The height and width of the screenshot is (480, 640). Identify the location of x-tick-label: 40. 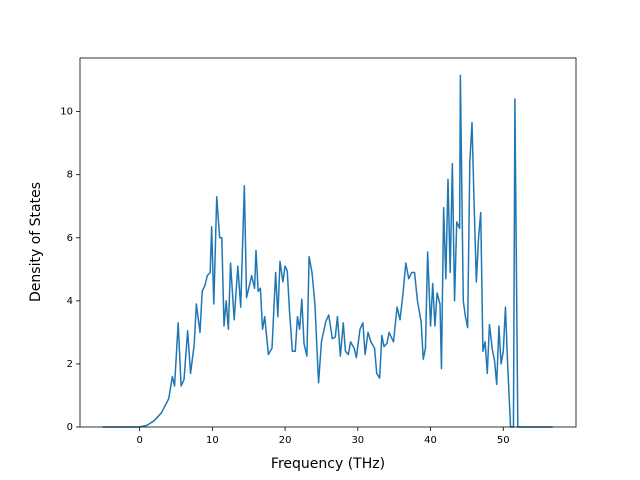
(430, 440).